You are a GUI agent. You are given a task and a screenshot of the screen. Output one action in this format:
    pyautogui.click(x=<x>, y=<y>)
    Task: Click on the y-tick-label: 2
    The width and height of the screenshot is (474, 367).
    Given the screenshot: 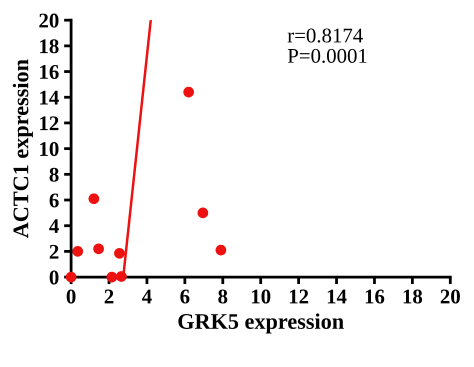 What is the action you would take?
    pyautogui.click(x=54, y=251)
    